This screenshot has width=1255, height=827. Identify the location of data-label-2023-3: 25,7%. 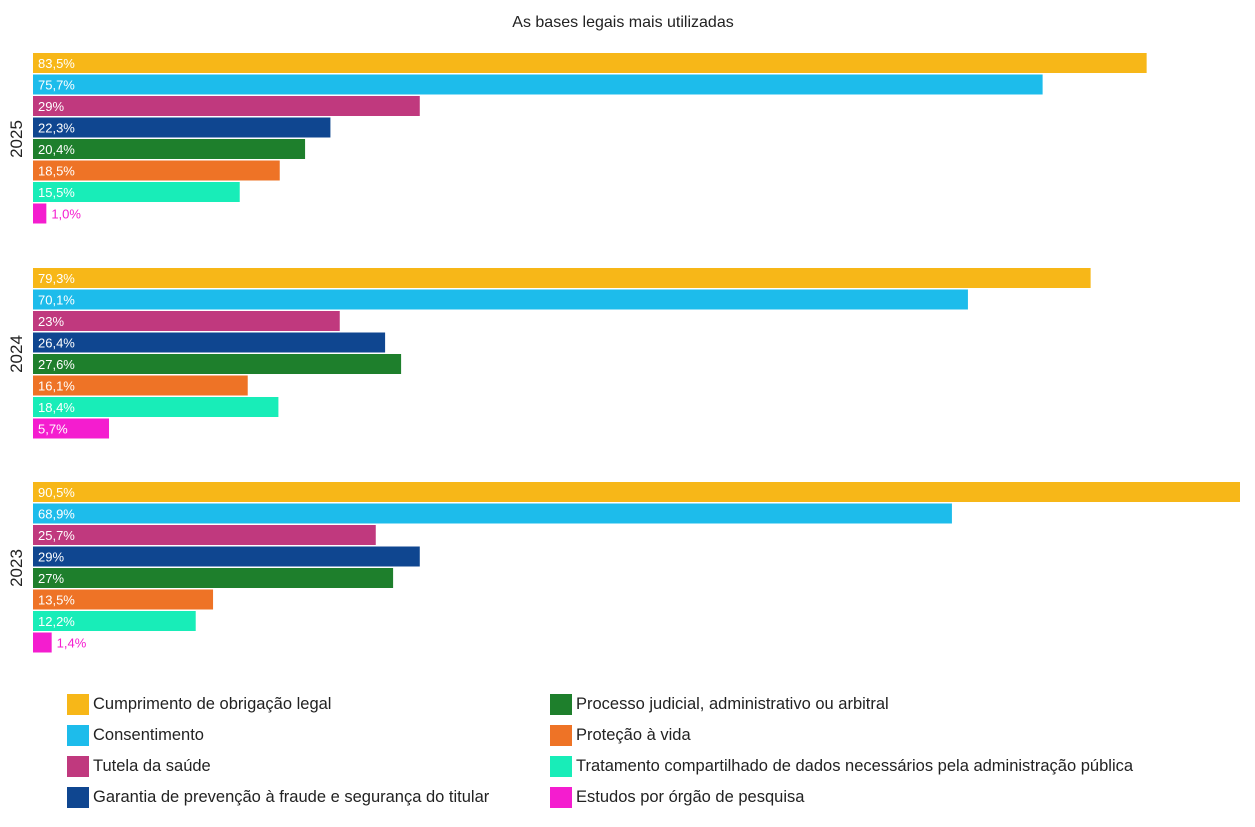
(56, 535).